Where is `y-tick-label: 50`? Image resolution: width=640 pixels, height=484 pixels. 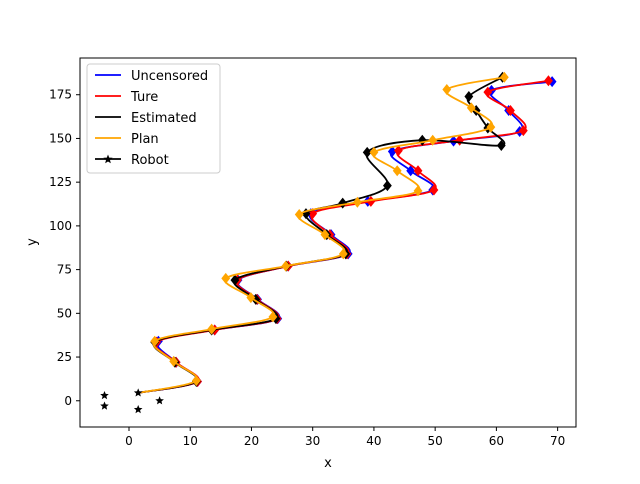 y-tick-label: 50 is located at coordinates (64, 313).